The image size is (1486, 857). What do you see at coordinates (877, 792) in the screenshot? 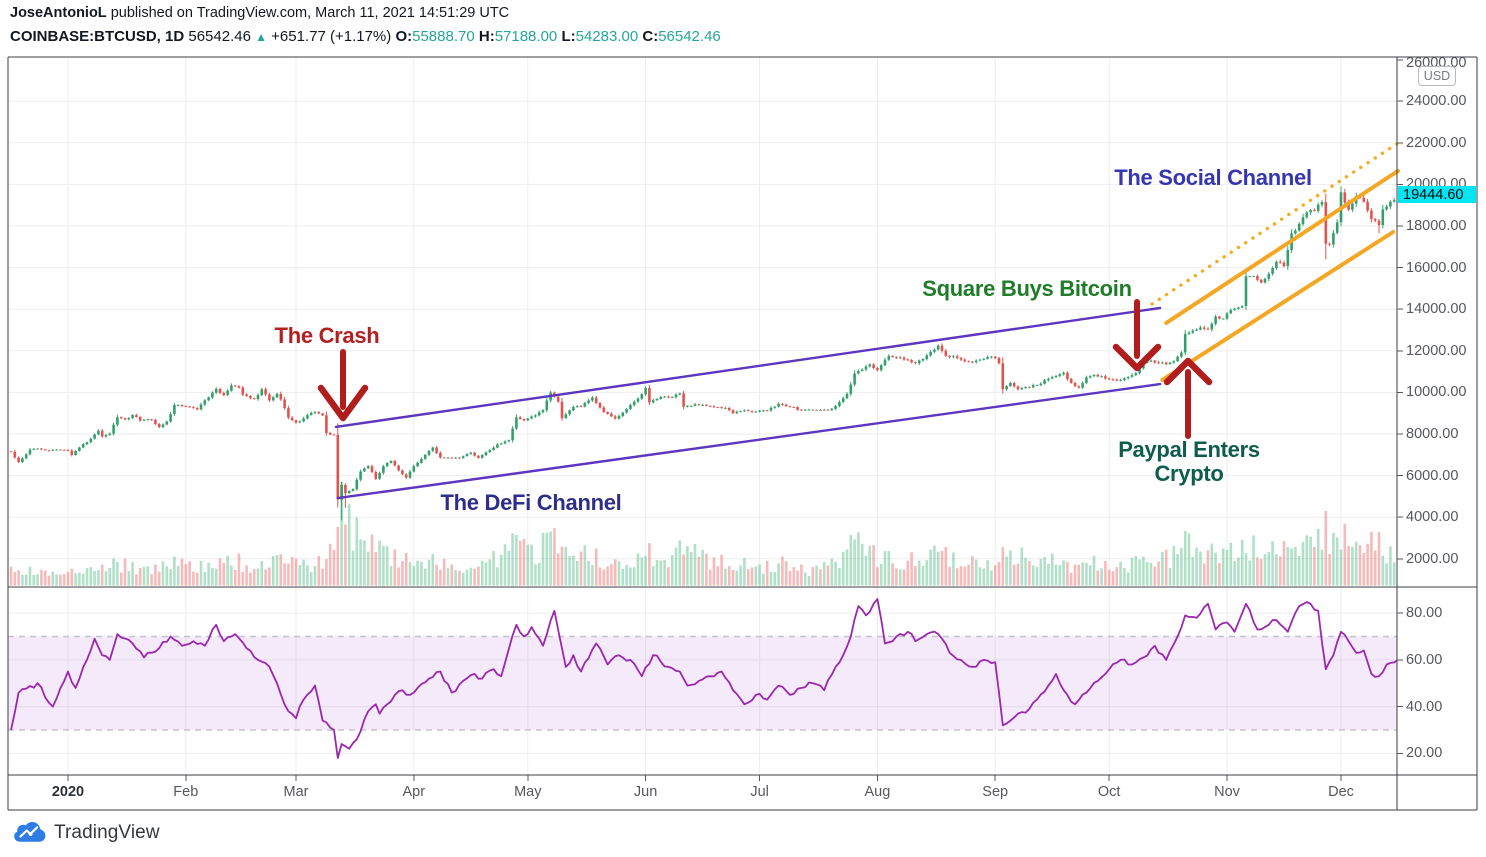
I see `time-tick-label: Aug` at bounding box center [877, 792].